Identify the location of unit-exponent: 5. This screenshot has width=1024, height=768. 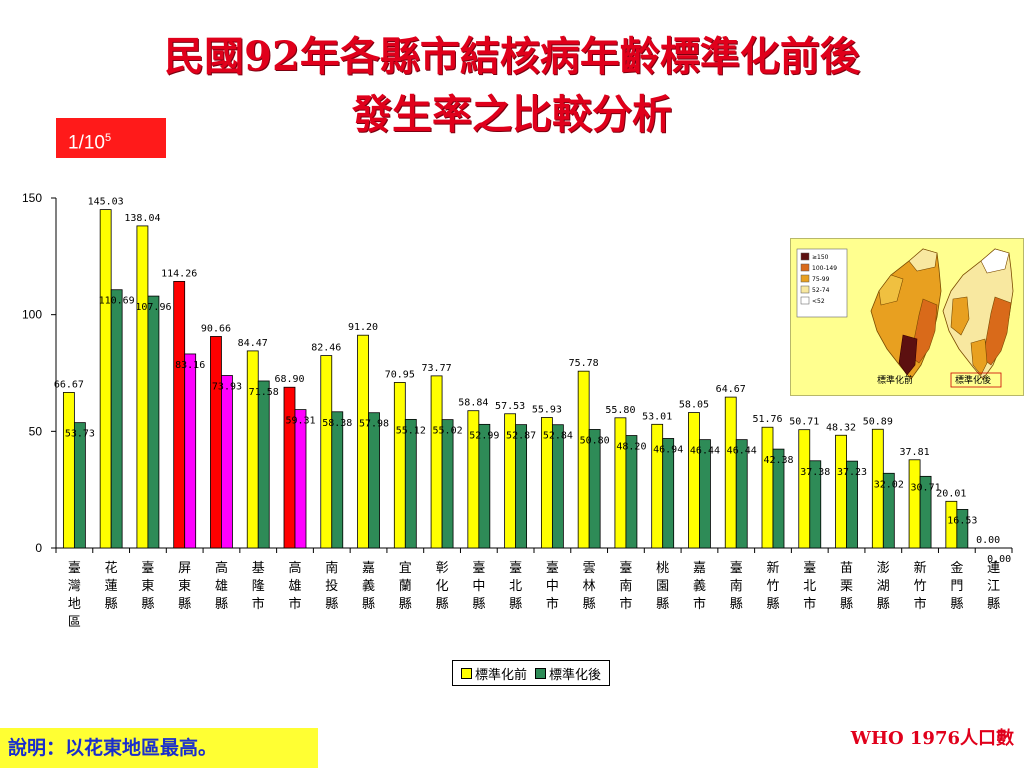
(108, 138).